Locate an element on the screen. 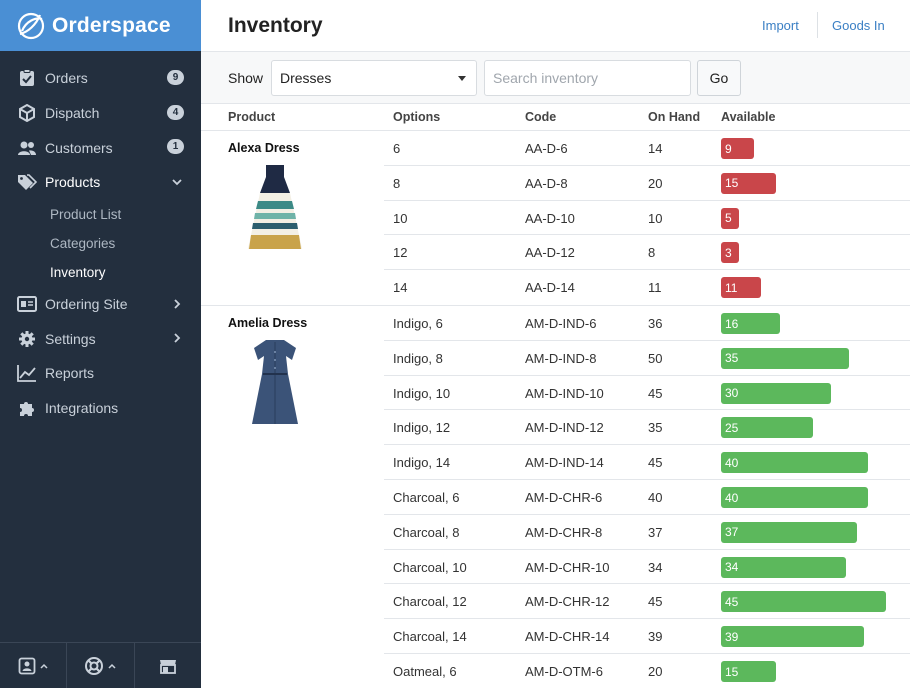  code-cell: AA-D-10 is located at coordinates (550, 218).